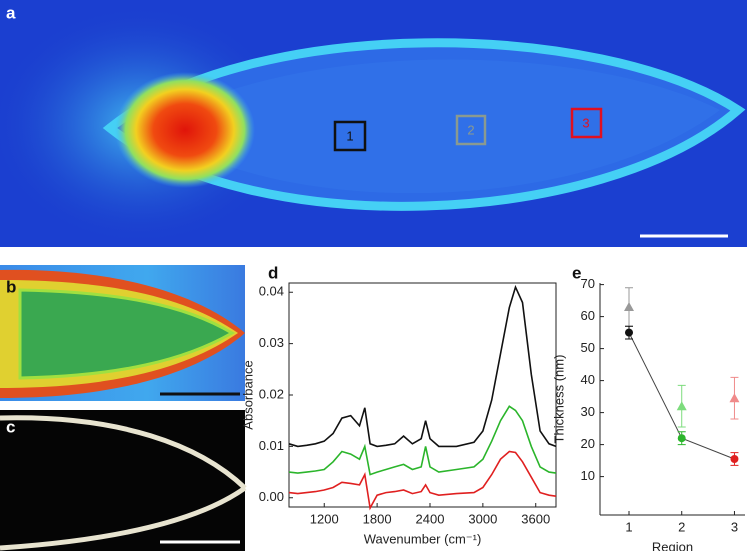 The image size is (747, 556). I want to click on y-tick-label: 10, so click(588, 475).